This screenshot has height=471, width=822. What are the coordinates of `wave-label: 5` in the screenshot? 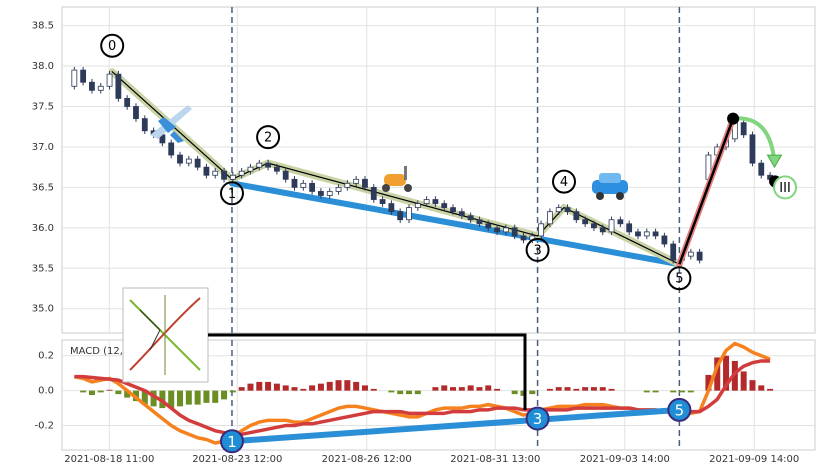 It's located at (679, 279).